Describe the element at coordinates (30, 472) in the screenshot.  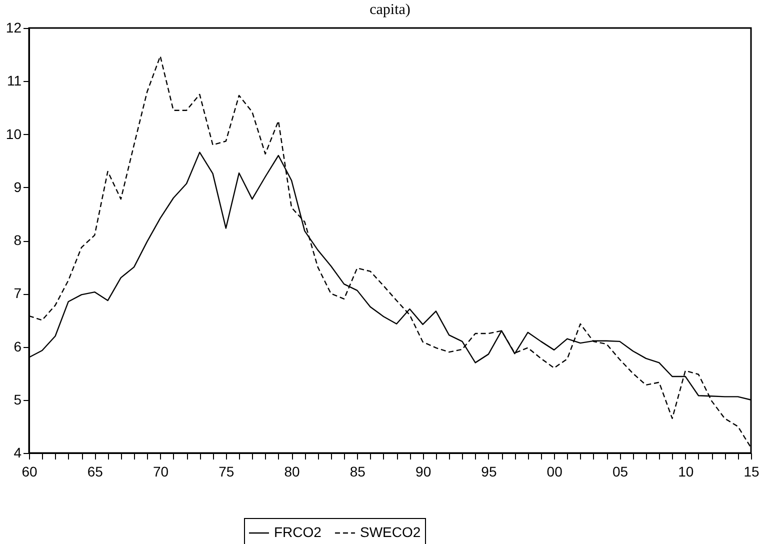
I see `x-tick-label: 60` at that location.